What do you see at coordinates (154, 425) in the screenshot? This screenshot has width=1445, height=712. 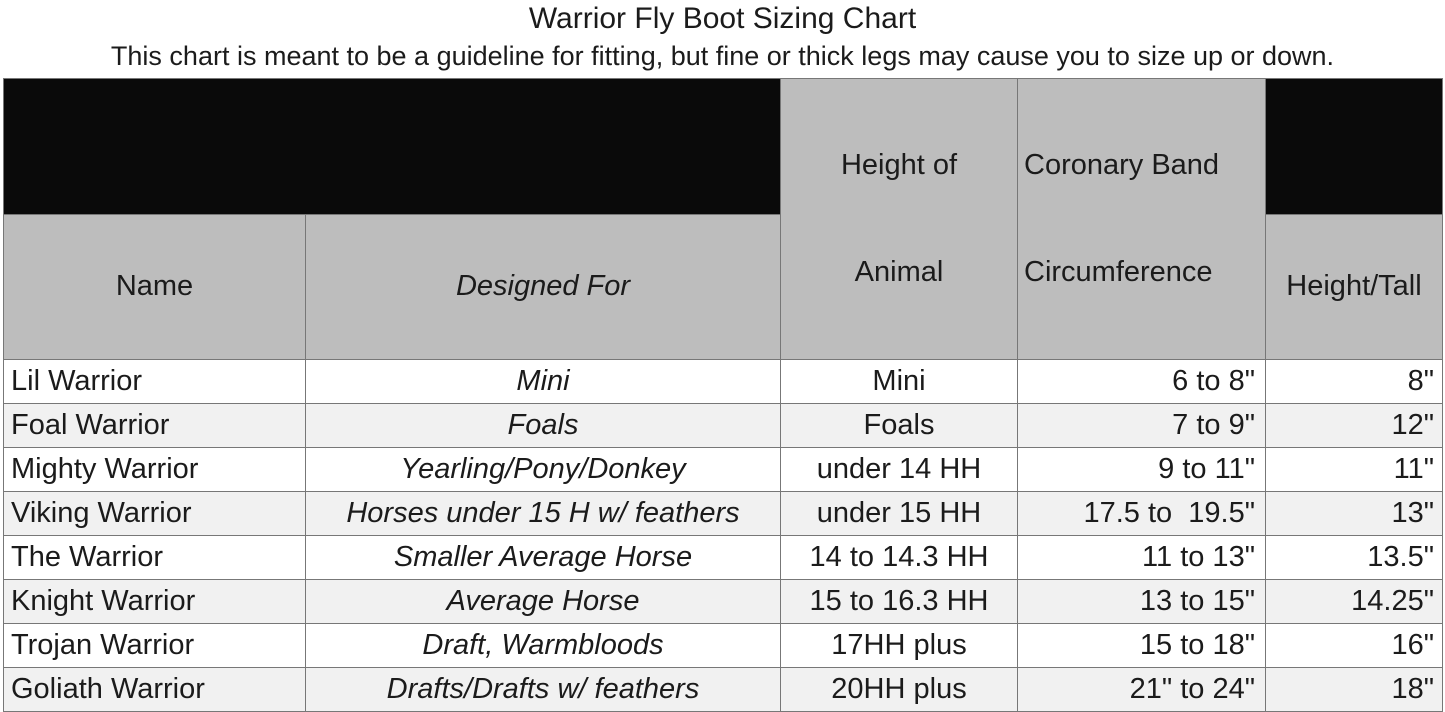 I see `cell-name: Foal Warrior` at bounding box center [154, 425].